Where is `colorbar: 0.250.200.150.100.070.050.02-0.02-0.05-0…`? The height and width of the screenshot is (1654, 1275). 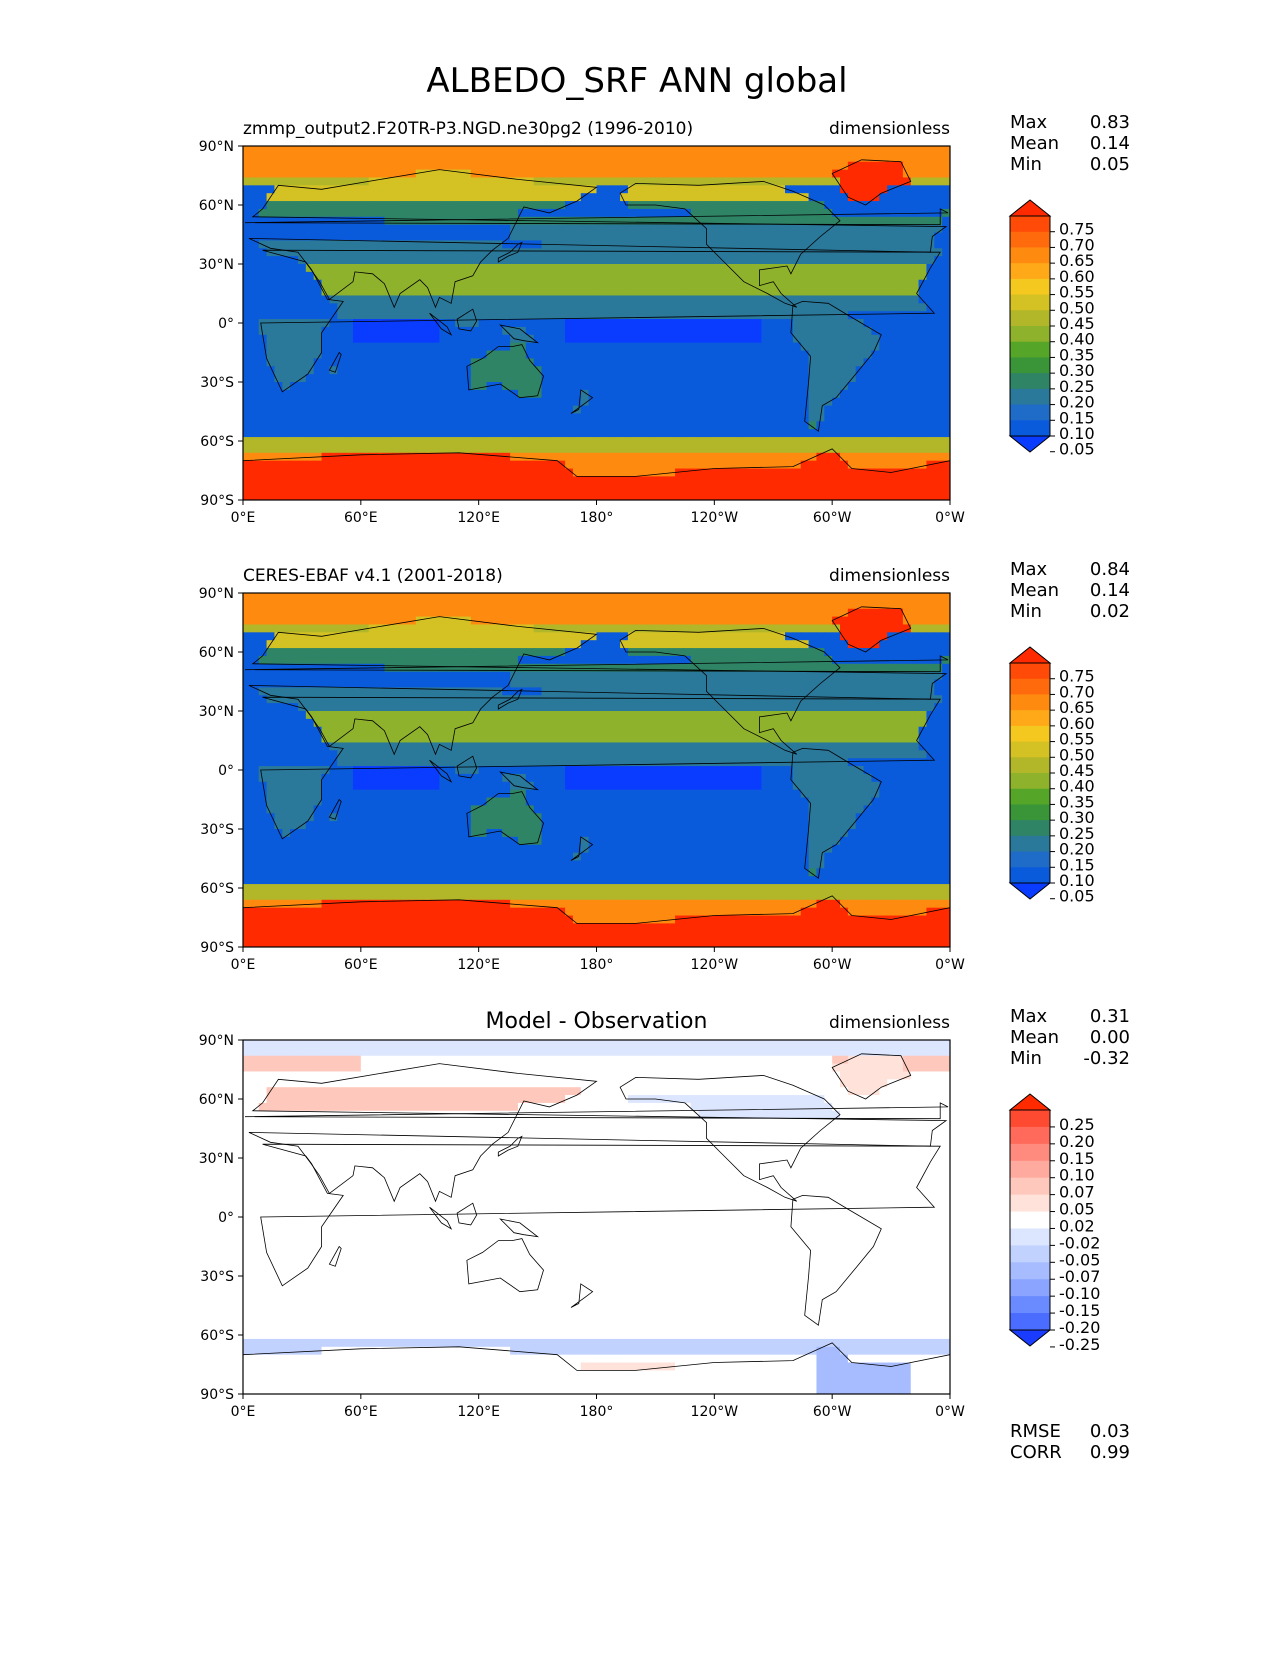 colorbar: 0.250.200.150.100.070.050.02-0.02-0.05-0… is located at coordinates (1055, 1224).